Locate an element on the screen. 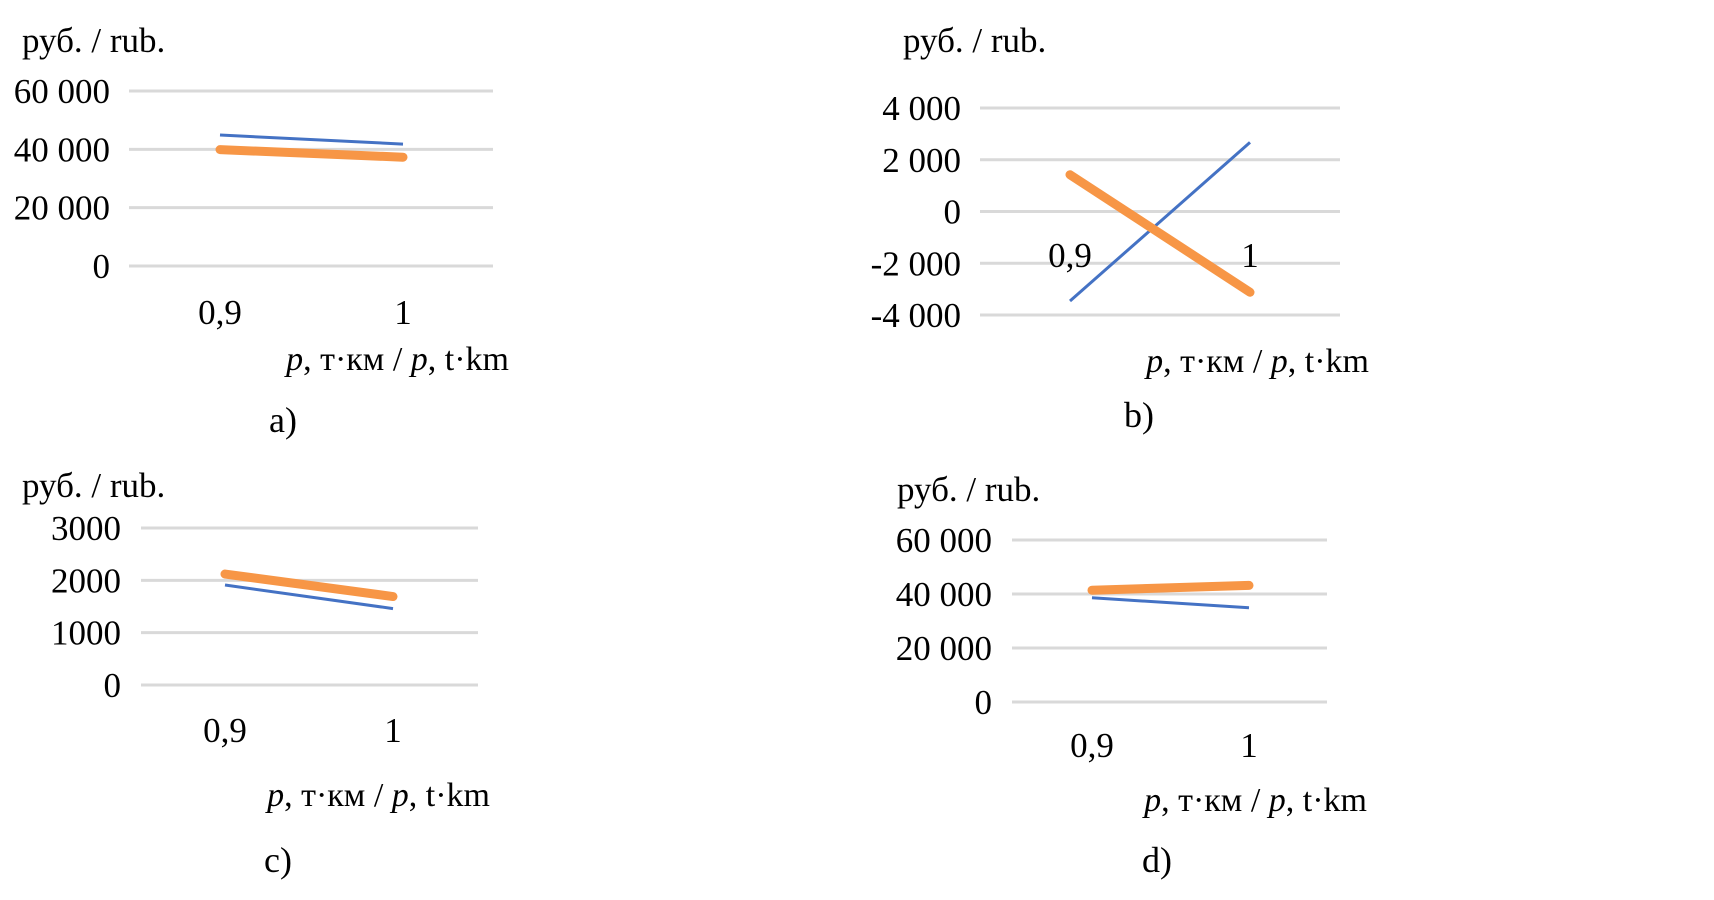 The height and width of the screenshot is (900, 1714). y-tick-label: 2000 is located at coordinates (86, 580).